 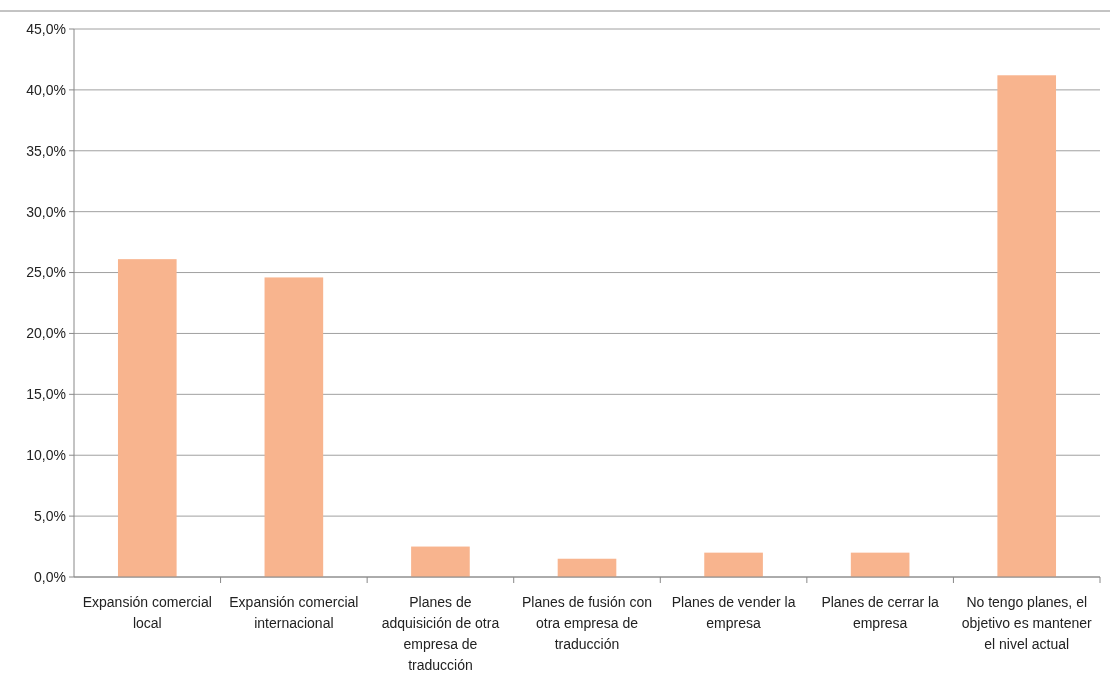 I want to click on x-tick-label: Expansión comercial internacional, so click(x=294, y=612).